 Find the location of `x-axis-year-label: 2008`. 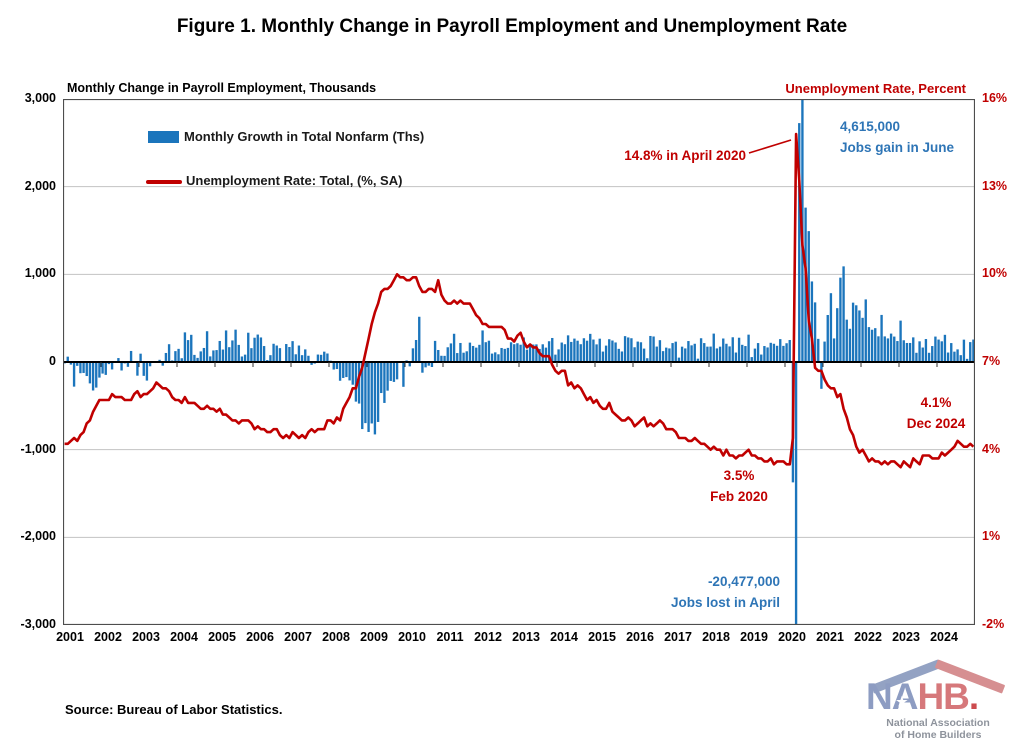

x-axis-year-label: 2008 is located at coordinates (336, 637).